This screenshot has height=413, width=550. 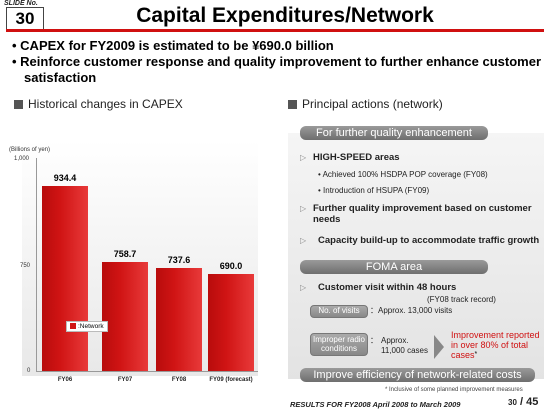 I want to click on page-title: Capital Expenditures/Network, so click(x=285, y=15).